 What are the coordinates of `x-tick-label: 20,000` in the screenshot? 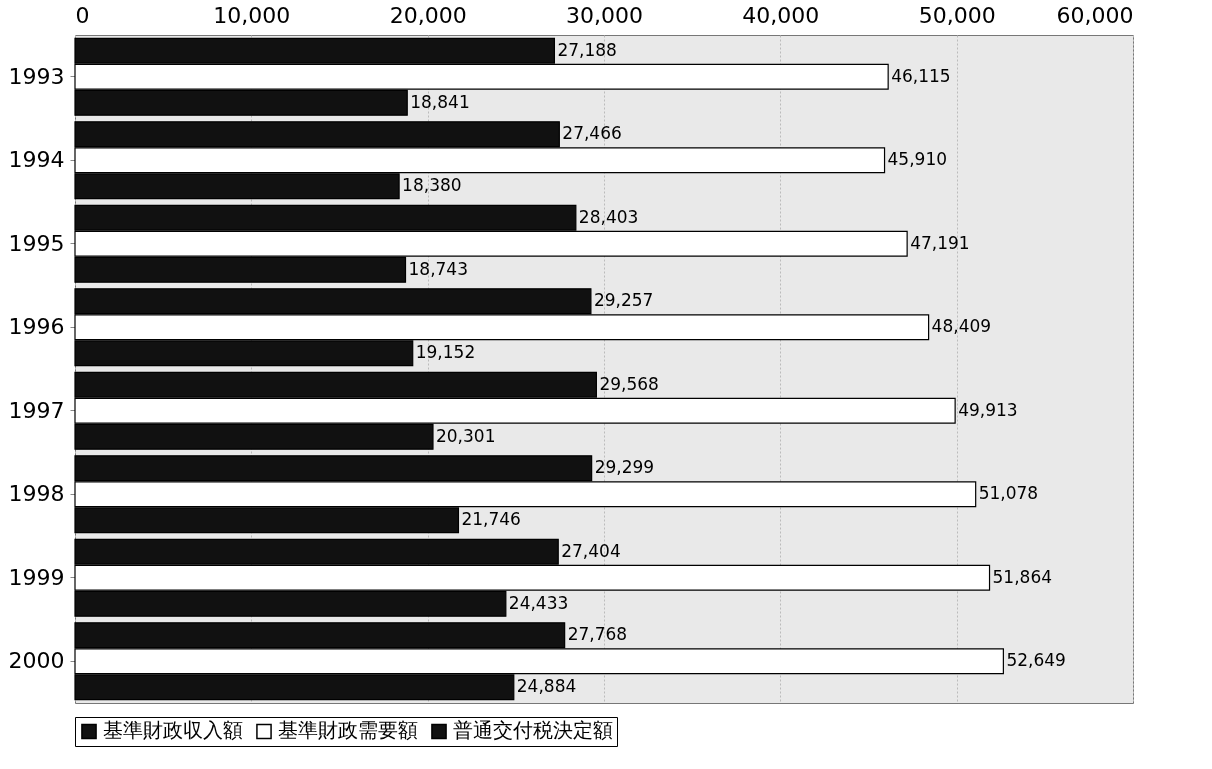 It's located at (428, 15).